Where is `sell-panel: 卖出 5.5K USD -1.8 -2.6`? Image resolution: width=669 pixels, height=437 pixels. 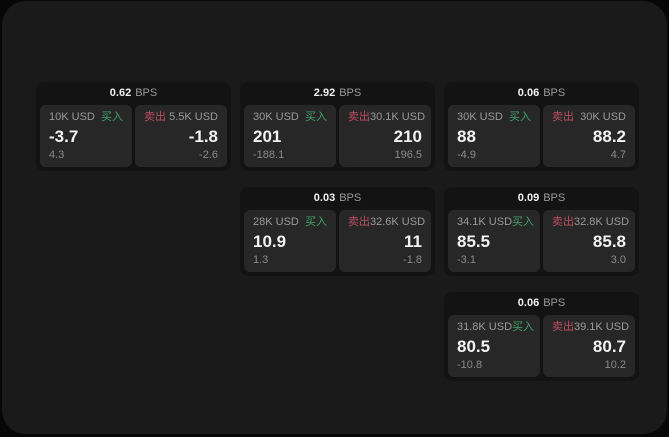 sell-panel: 卖出 5.5K USD -1.8 -2.6 is located at coordinates (181, 136).